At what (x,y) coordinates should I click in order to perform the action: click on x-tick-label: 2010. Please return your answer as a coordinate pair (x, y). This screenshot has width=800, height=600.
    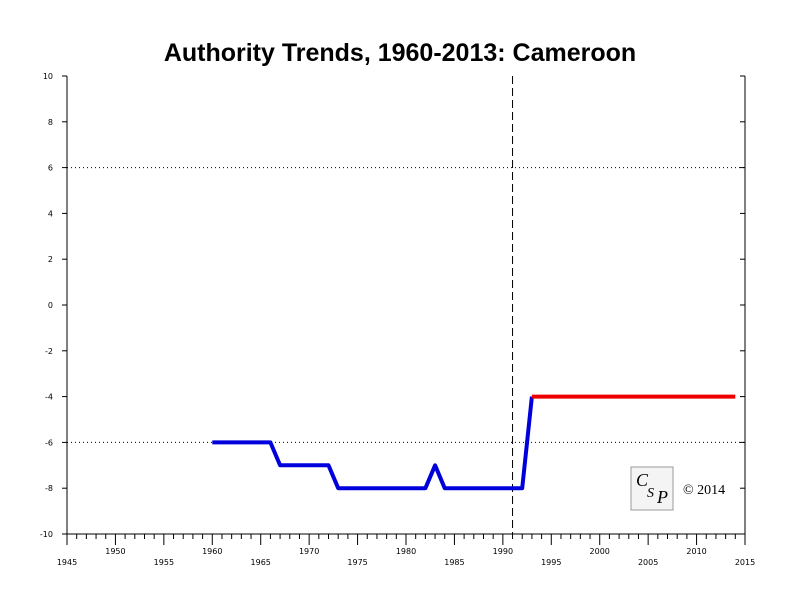
    Looking at the image, I should click on (696, 551).